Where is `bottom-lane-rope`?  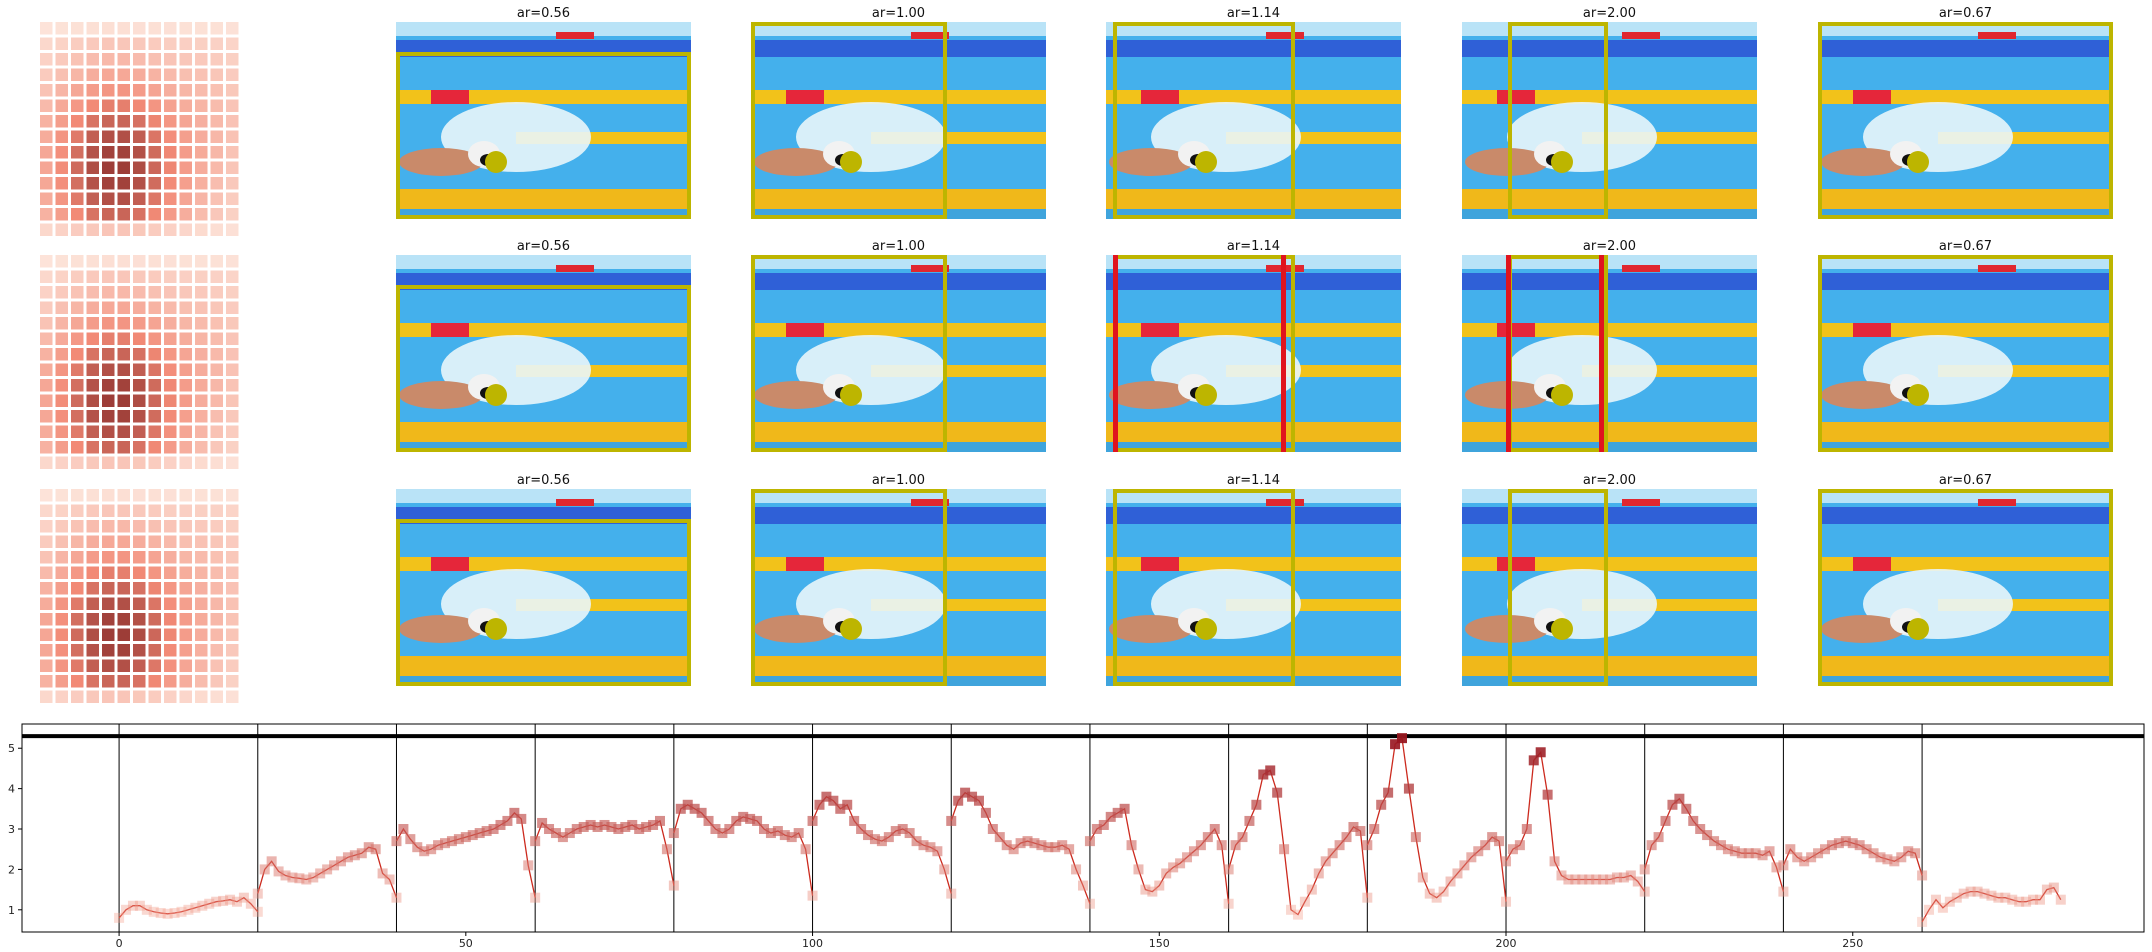
bottom-lane-rope is located at coordinates (1965, 199).